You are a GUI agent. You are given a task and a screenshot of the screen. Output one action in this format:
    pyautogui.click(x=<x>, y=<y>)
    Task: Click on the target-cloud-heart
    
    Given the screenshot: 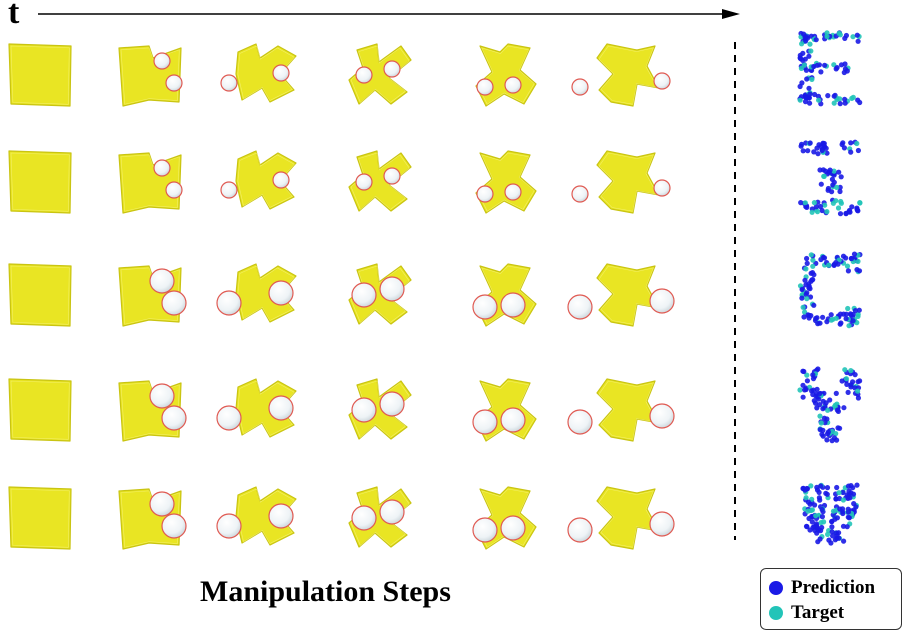 What is the action you would take?
    pyautogui.click(x=830, y=514)
    